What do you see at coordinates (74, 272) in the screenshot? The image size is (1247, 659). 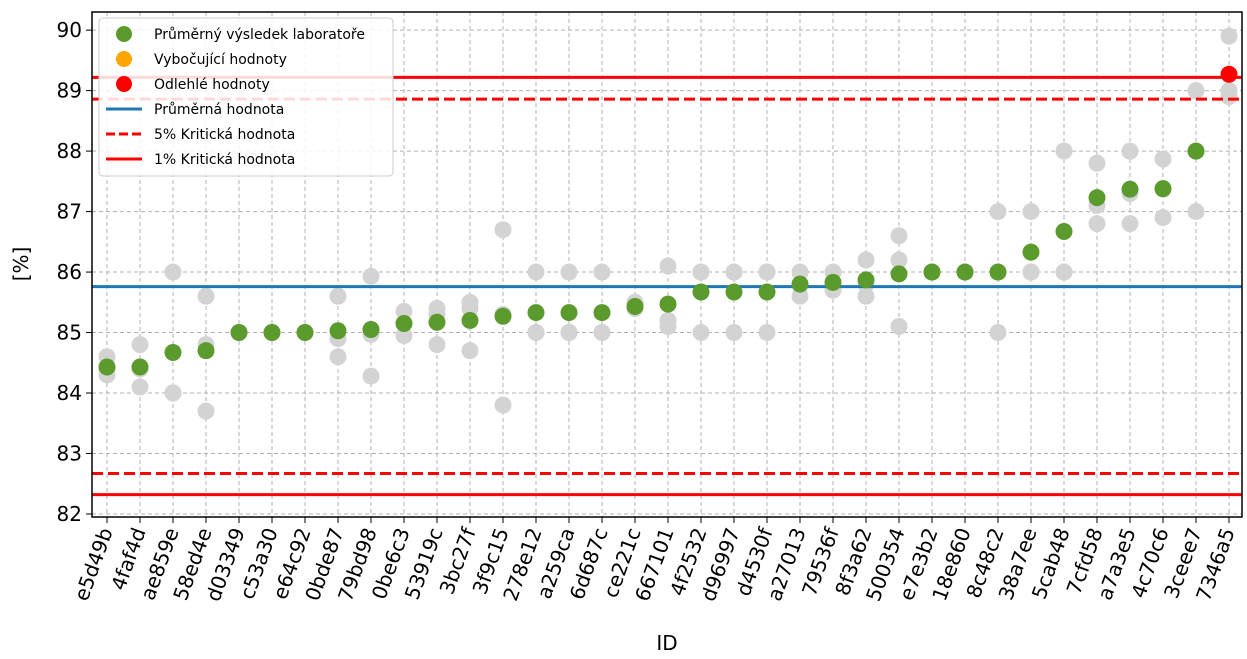 I see `y-axis-ticks: 82 83 84 85 86 87 88 89 90` at bounding box center [74, 272].